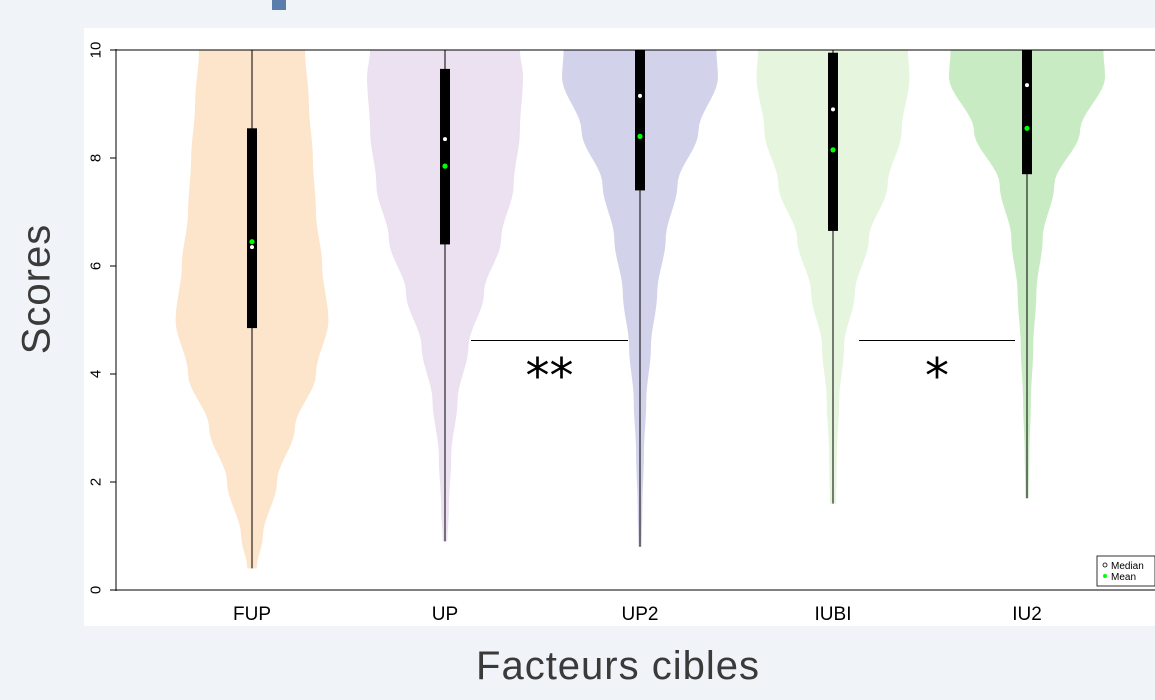 Image resolution: width=1155 pixels, height=700 pixels. Describe the element at coordinates (640, 614) in the screenshot. I see `x-tick-label-up2: UP2` at that location.